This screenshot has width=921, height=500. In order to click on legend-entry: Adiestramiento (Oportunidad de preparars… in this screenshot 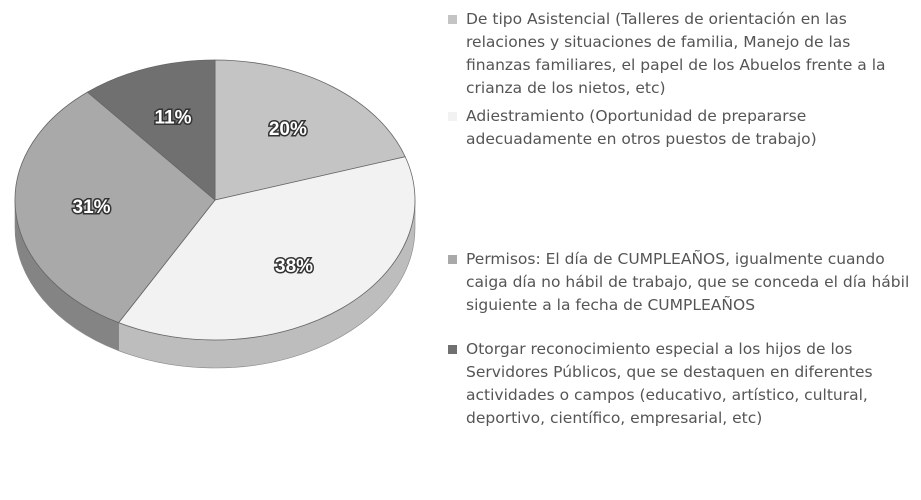, I will do `click(680, 128)`.